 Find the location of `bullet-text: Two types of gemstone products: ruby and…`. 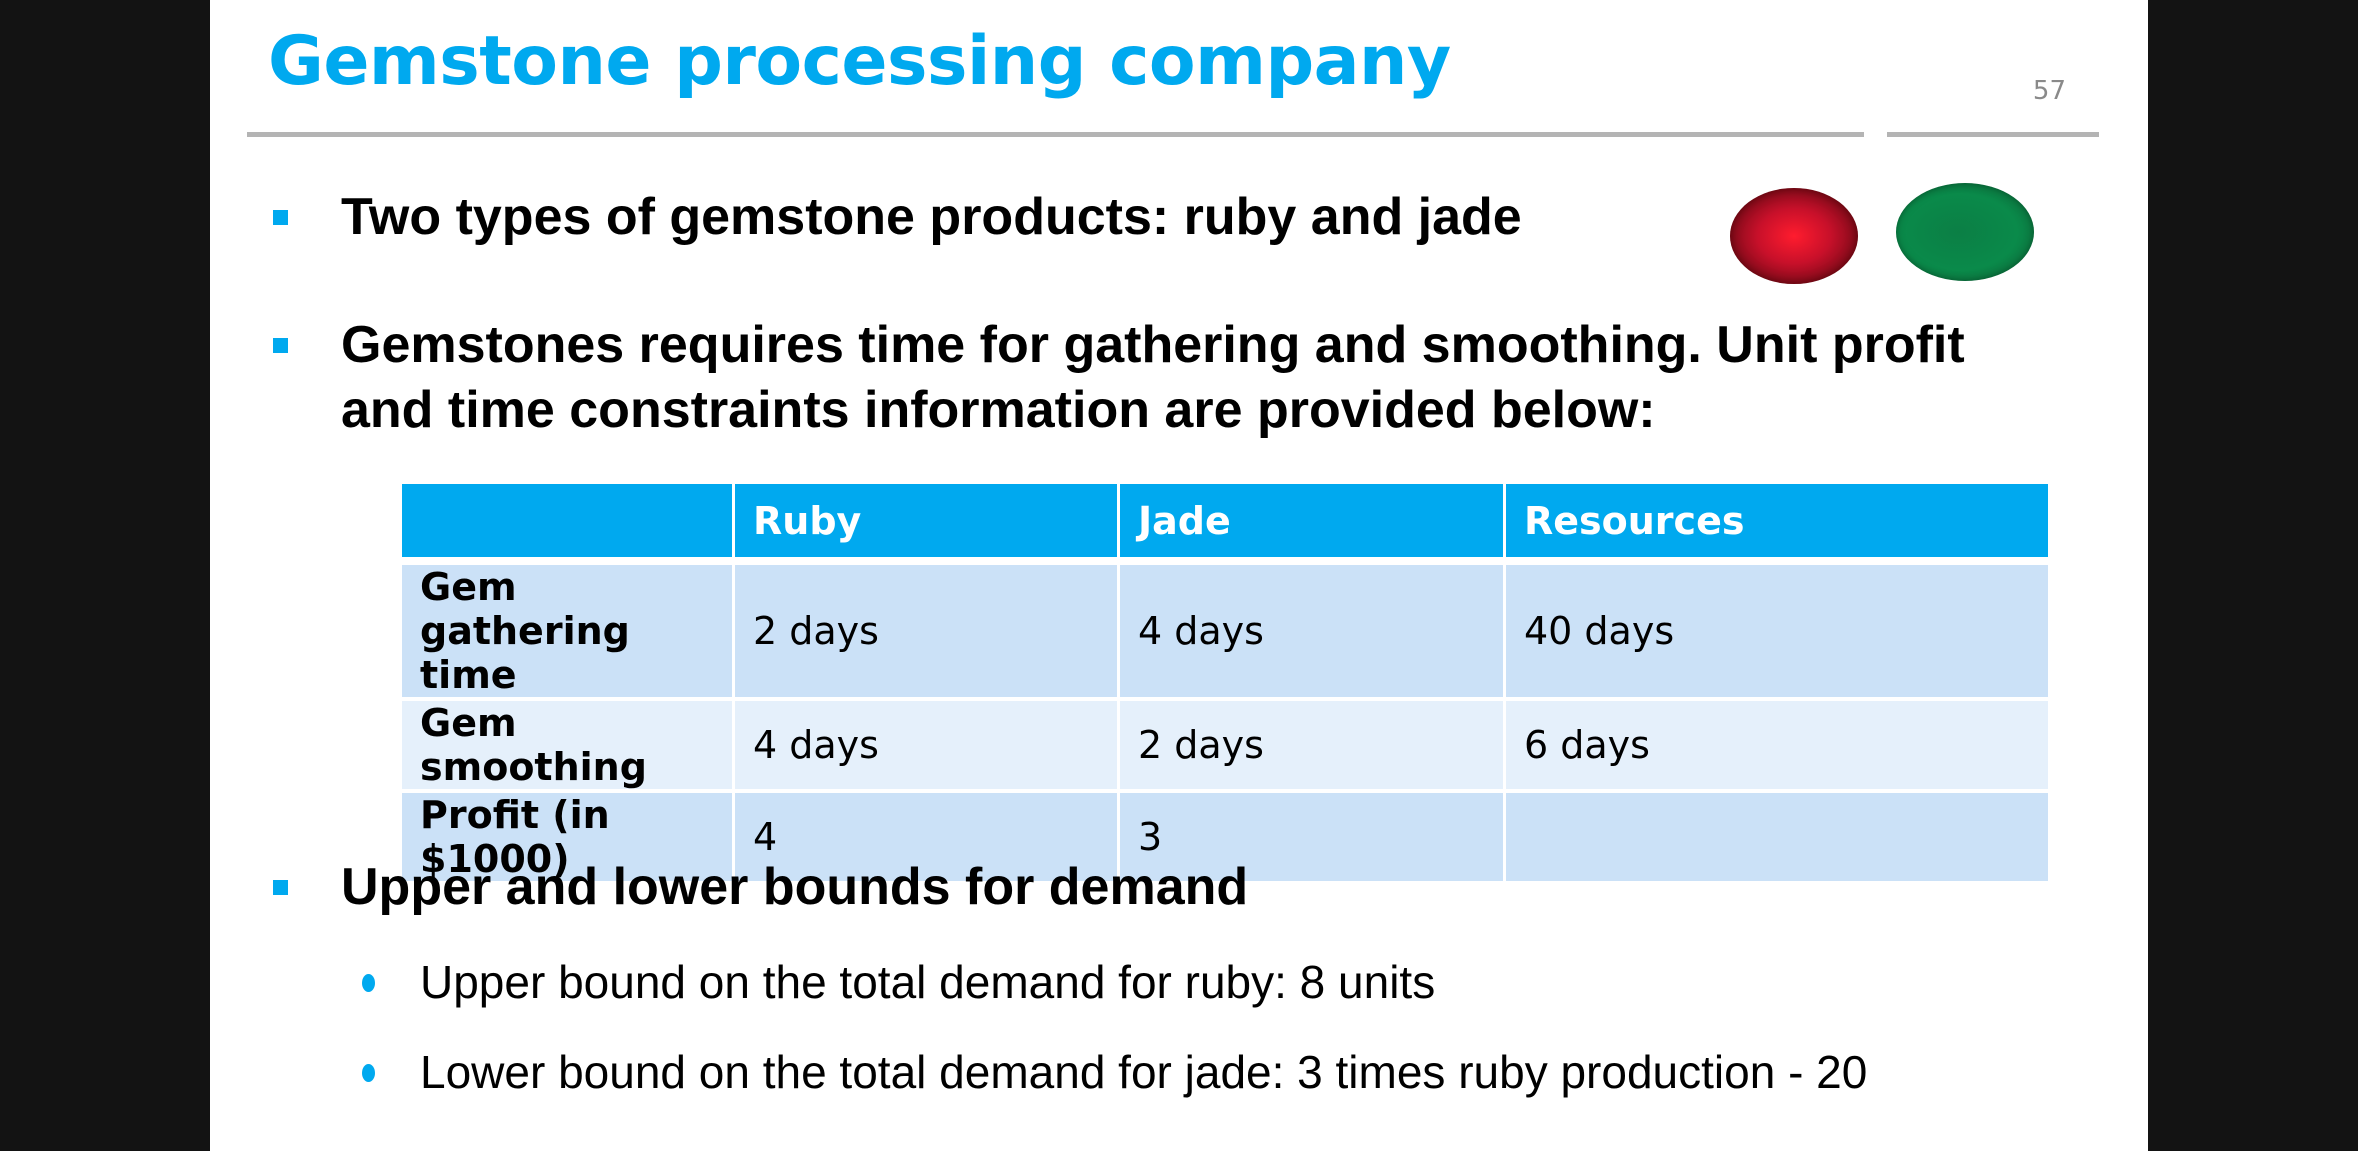

bullet-text: Two types of gemstone products: ruby and… is located at coordinates (931, 217).